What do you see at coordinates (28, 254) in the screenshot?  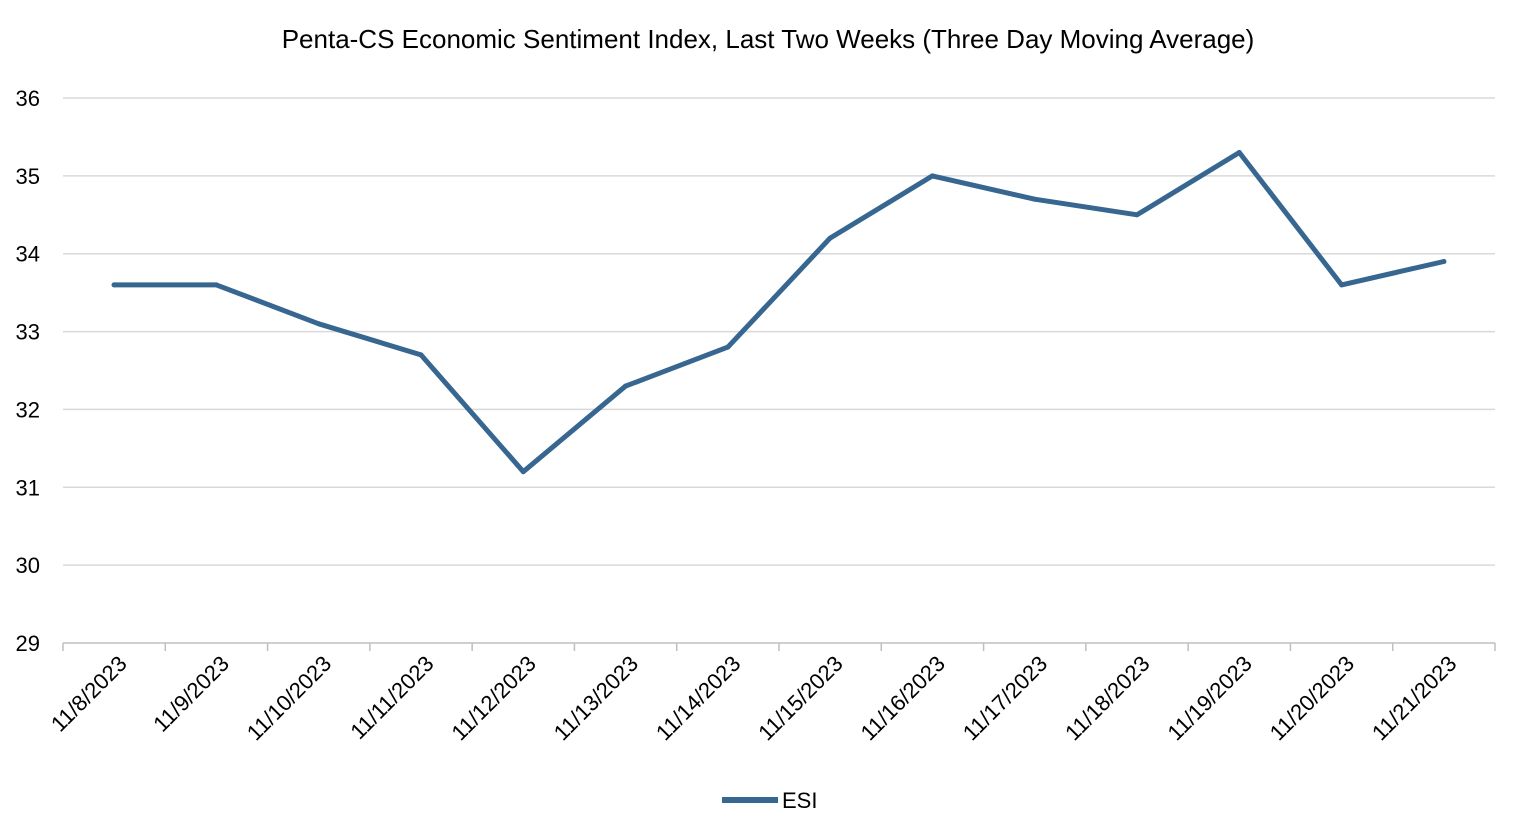 I see `y-tick-label: 34` at bounding box center [28, 254].